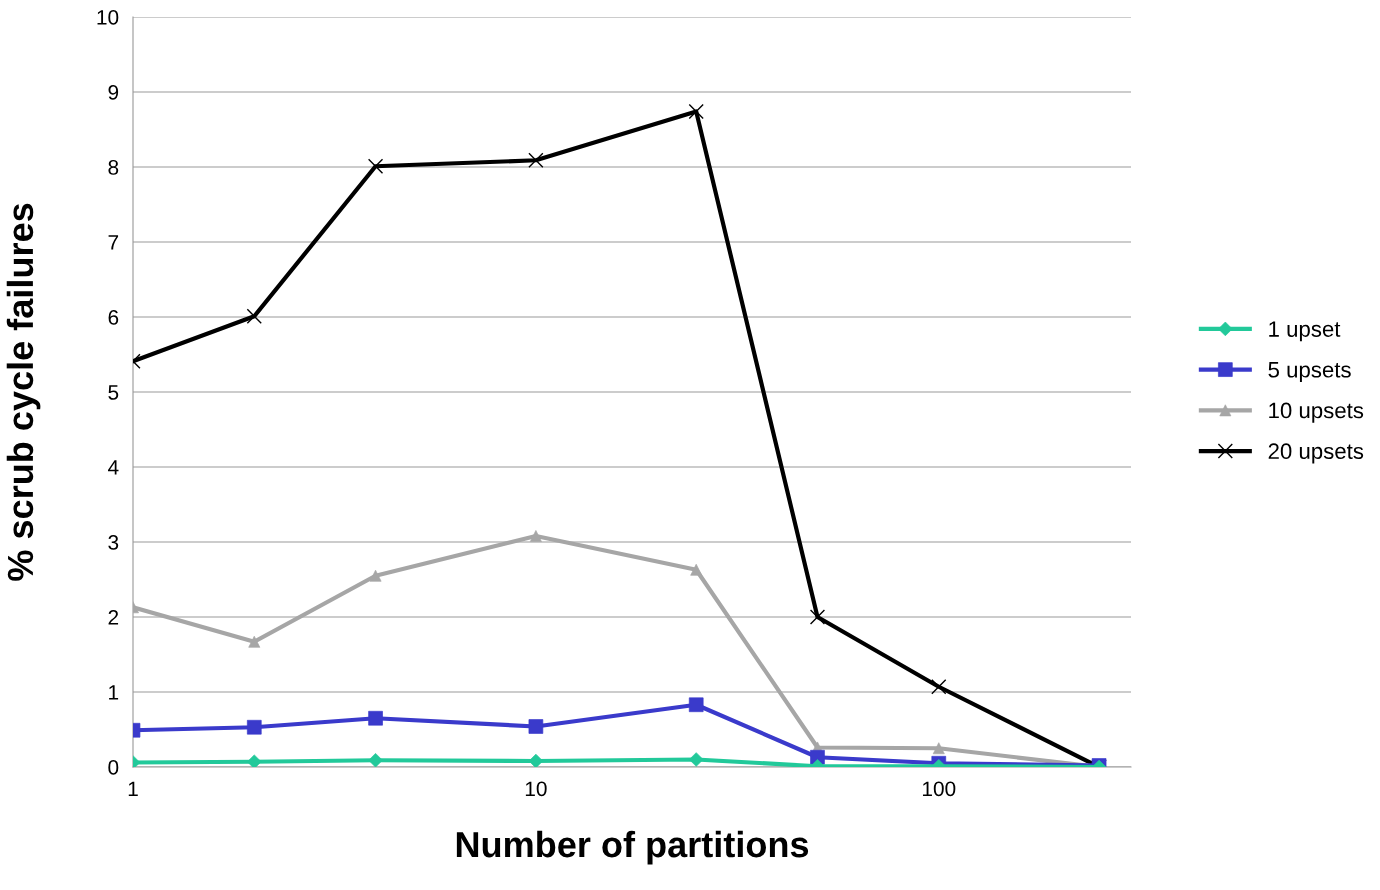  What do you see at coordinates (113, 467) in the screenshot?
I see `y-tick-label: 4` at bounding box center [113, 467].